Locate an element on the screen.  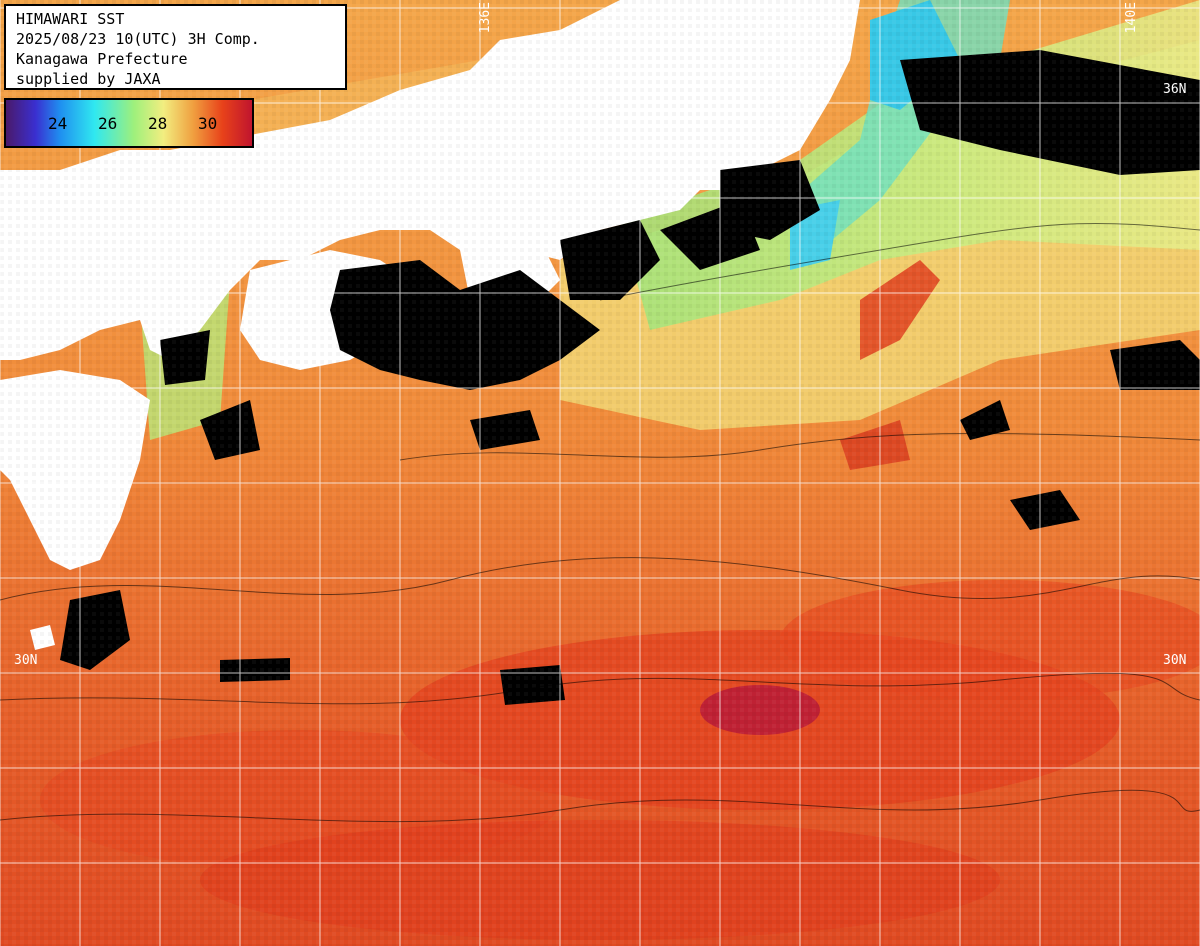
legend-tick-26: 26 is located at coordinates (108, 123).